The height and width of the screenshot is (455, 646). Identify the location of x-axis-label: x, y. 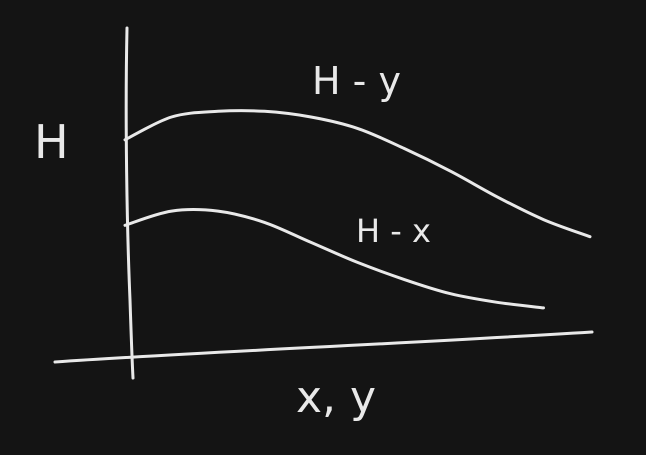
(336, 397).